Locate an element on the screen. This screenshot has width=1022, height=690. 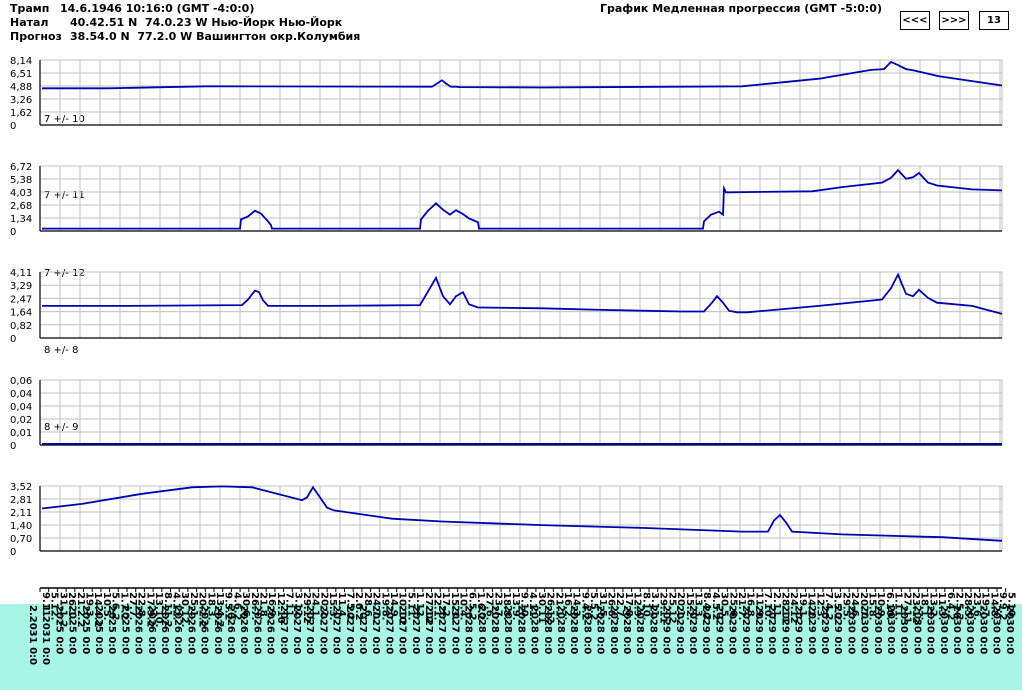
y-tick-label: 4,88 is located at coordinates (21, 87).